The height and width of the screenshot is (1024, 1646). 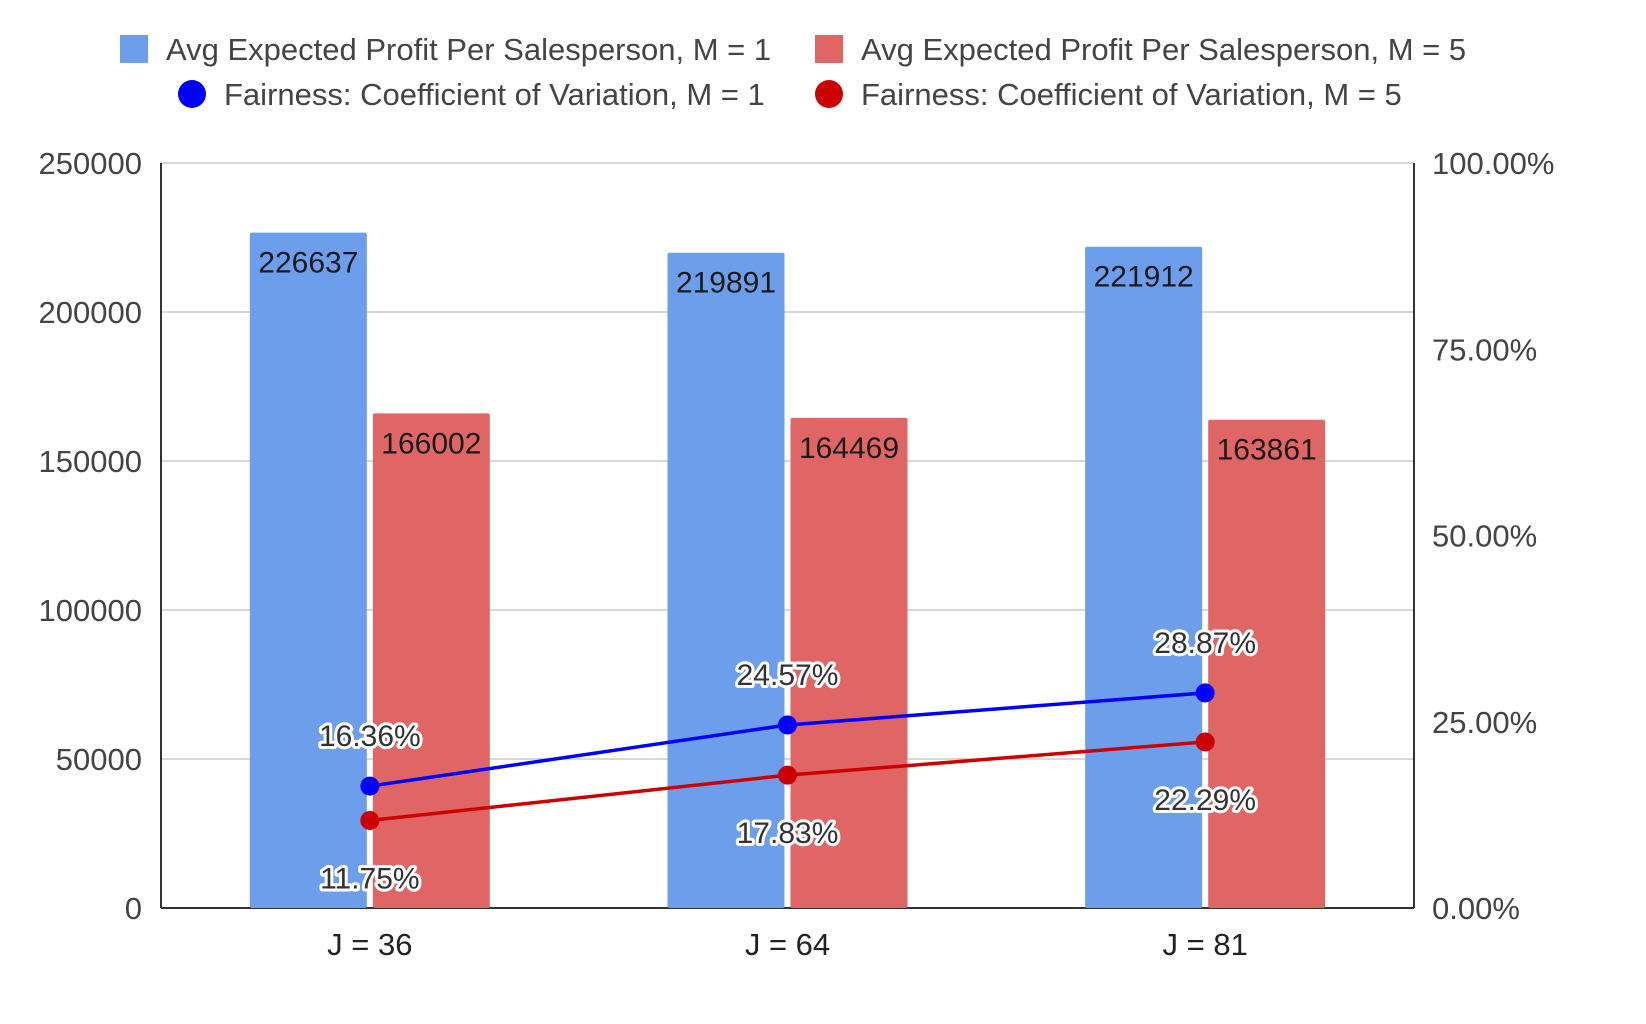 What do you see at coordinates (308, 263) in the screenshot?
I see `bar-value-label: 226637` at bounding box center [308, 263].